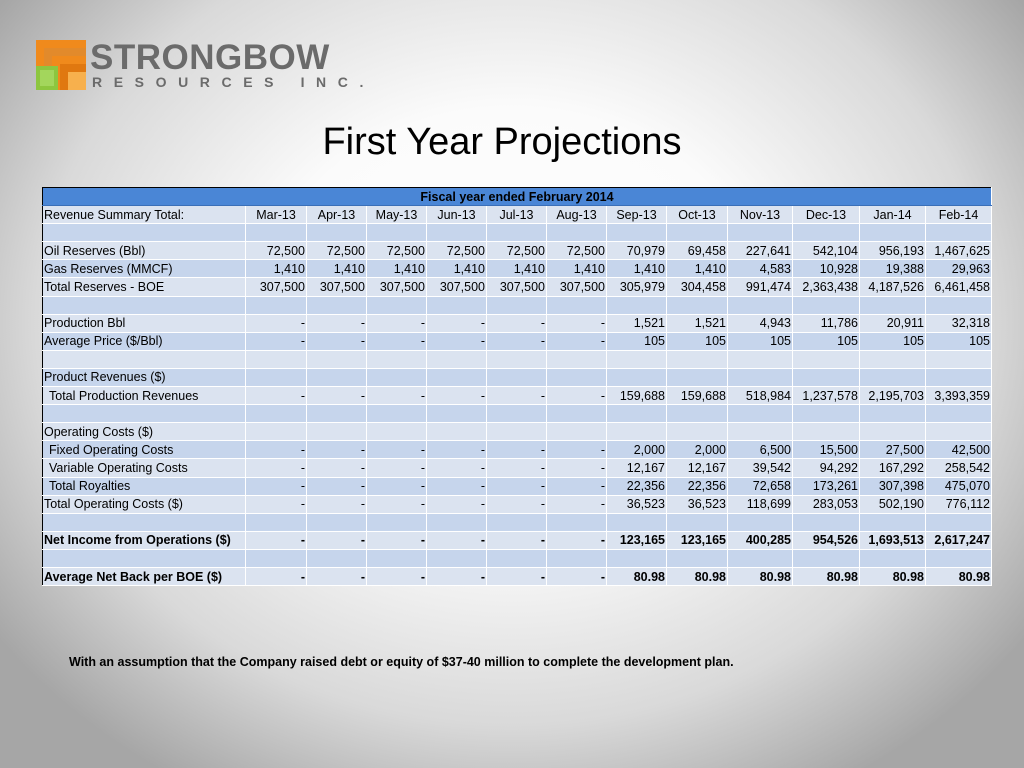 This screenshot has width=1024, height=768. I want to click on table-cell: 4,187,526, so click(892, 287).